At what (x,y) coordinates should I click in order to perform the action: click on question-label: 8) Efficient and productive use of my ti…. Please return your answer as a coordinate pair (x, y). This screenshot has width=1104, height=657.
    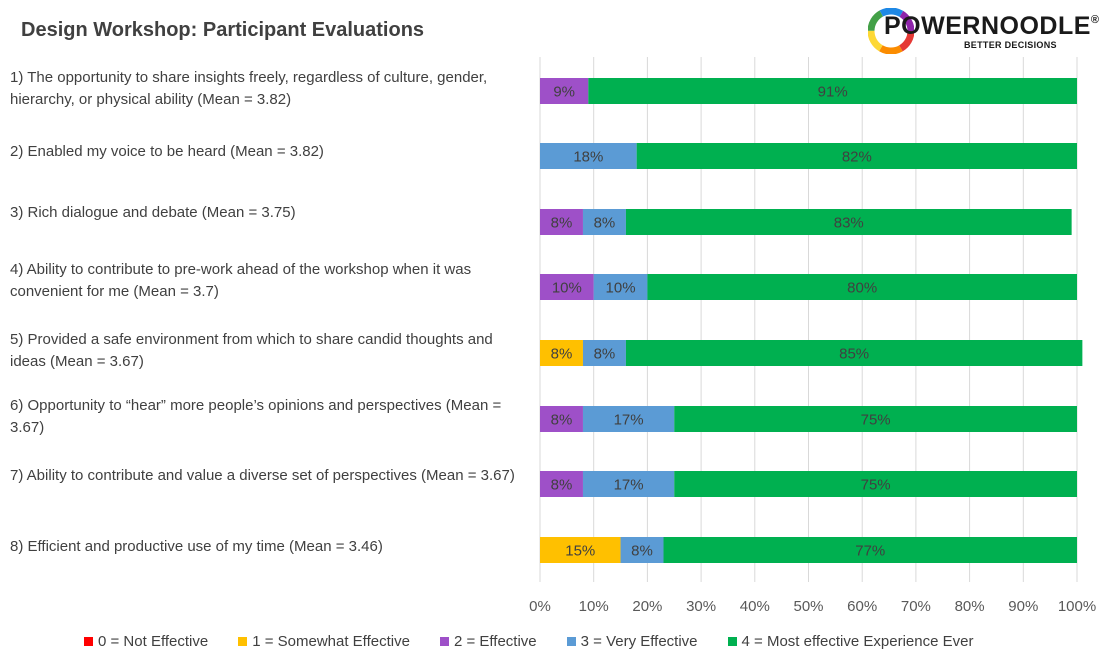
    Looking at the image, I should click on (196, 546).